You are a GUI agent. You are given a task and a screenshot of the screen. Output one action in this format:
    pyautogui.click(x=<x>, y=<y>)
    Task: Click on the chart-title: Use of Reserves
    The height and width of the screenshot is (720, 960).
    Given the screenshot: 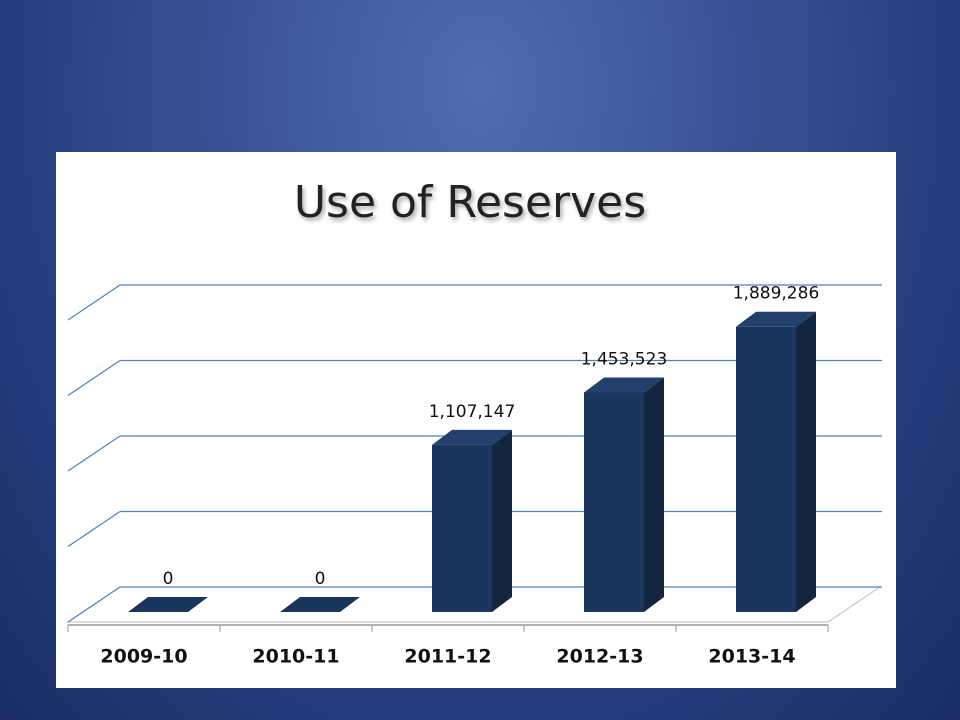 What is the action you would take?
    pyautogui.click(x=470, y=202)
    